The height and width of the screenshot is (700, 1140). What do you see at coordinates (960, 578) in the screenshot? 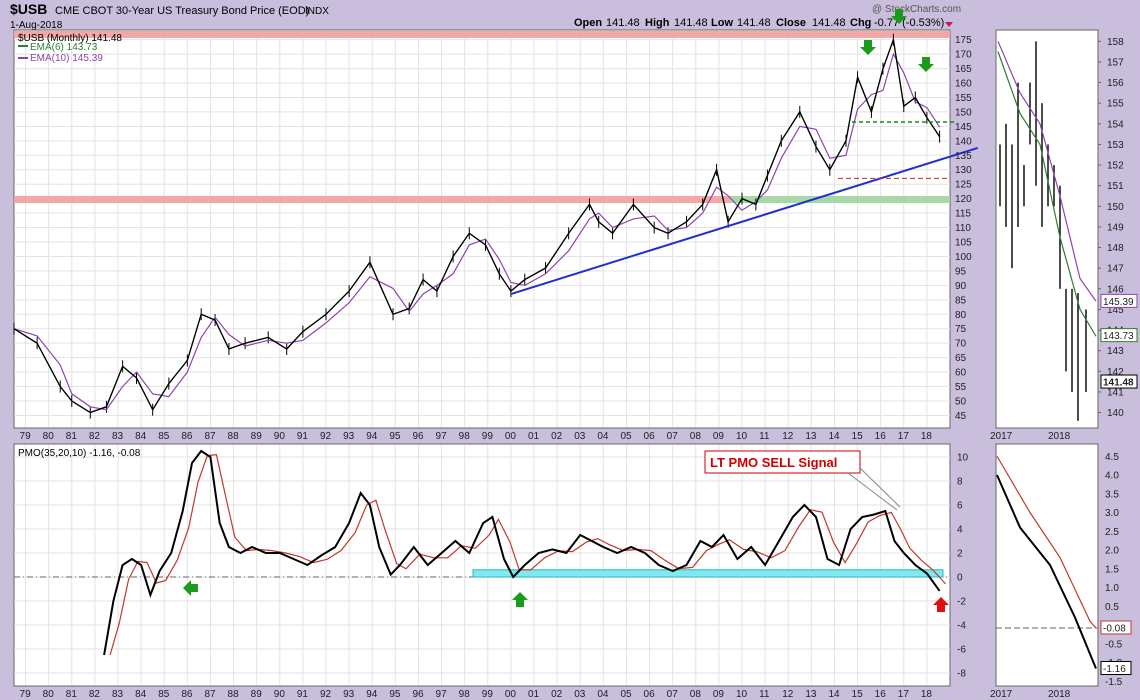
I see `pmo-tick-label: 0` at bounding box center [960, 578].